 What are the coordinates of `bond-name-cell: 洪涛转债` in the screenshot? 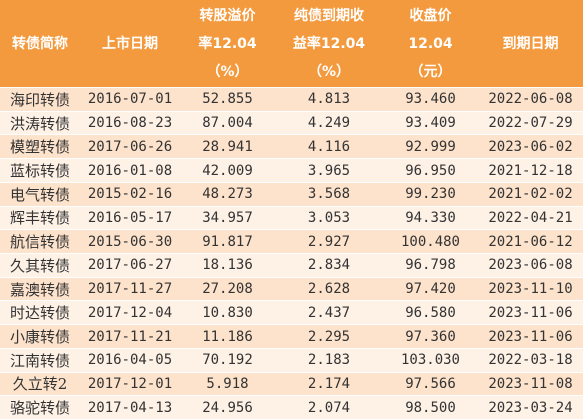 It's located at (39, 123).